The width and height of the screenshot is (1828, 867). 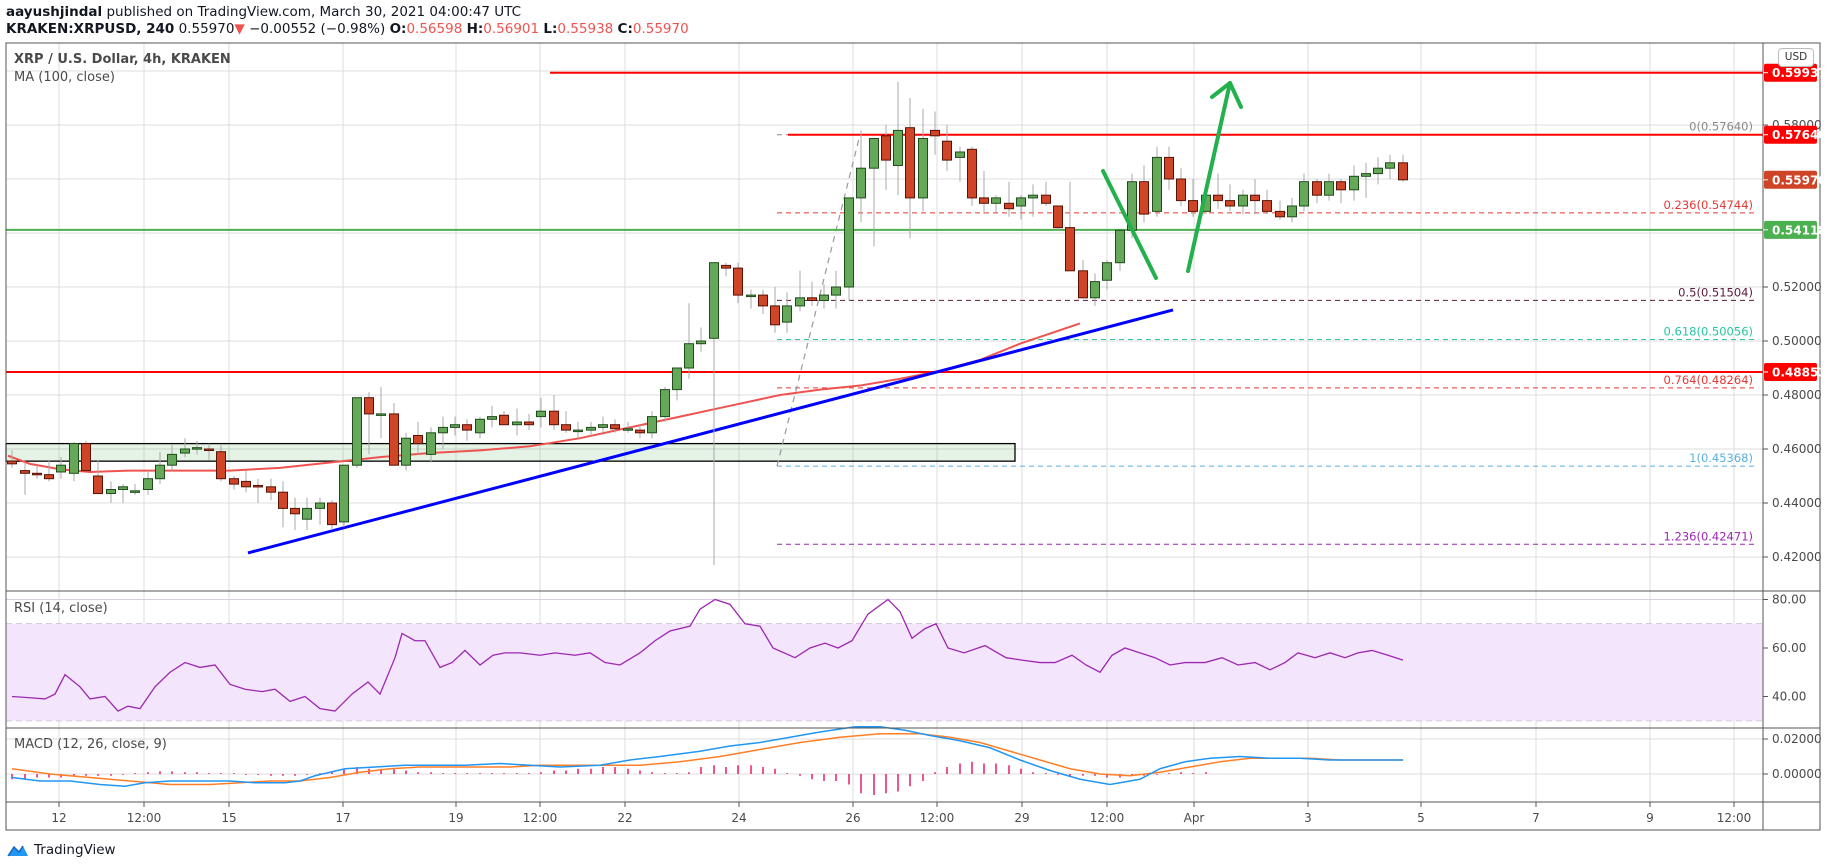 What do you see at coordinates (1789, 648) in the screenshot?
I see `svg-text: 60.00` at bounding box center [1789, 648].